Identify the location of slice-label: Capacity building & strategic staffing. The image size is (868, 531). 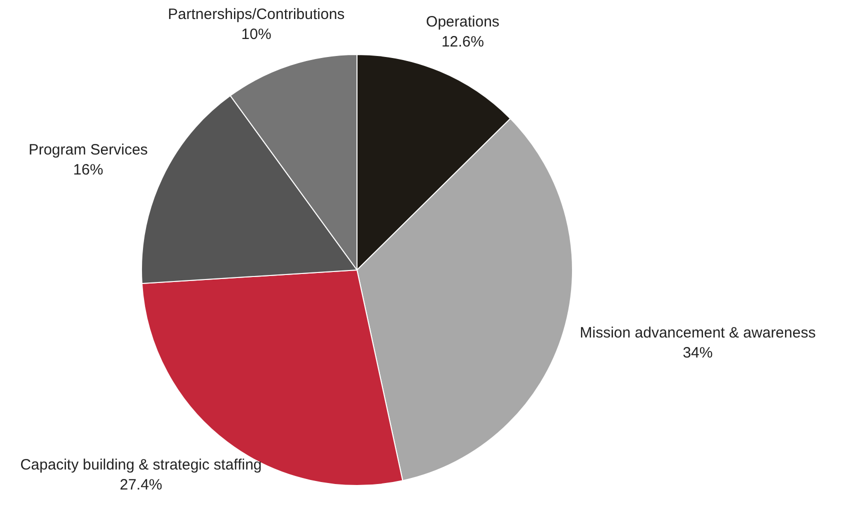
(141, 465).